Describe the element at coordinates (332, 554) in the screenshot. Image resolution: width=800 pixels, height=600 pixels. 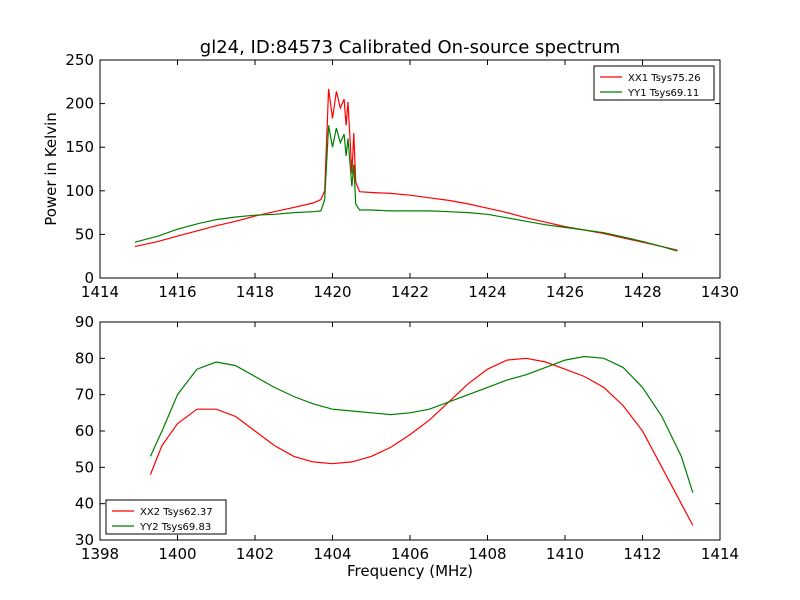
I see `x-tick-label: 1404` at that location.